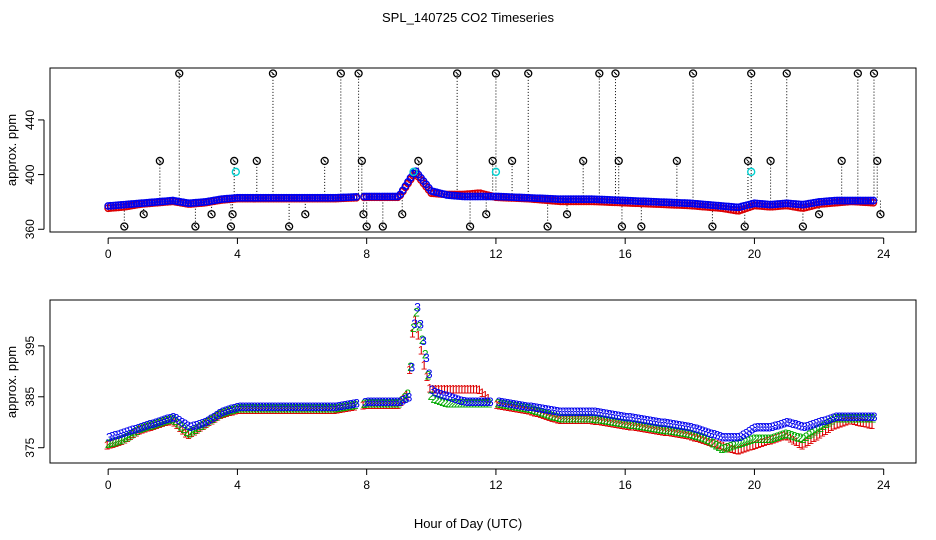 This screenshot has height=540, width=936. What do you see at coordinates (751, 172) in the screenshot?
I see `reference-point` at bounding box center [751, 172].